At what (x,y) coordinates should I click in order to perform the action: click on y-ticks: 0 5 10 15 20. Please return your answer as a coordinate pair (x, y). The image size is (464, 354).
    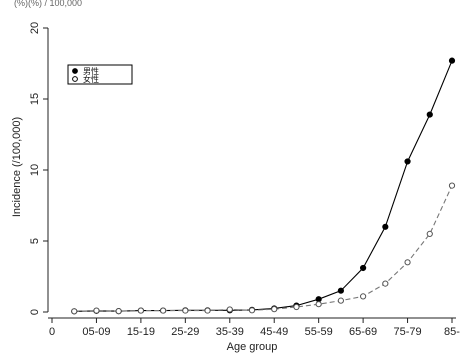
    Looking at the image, I should click on (38, 168).